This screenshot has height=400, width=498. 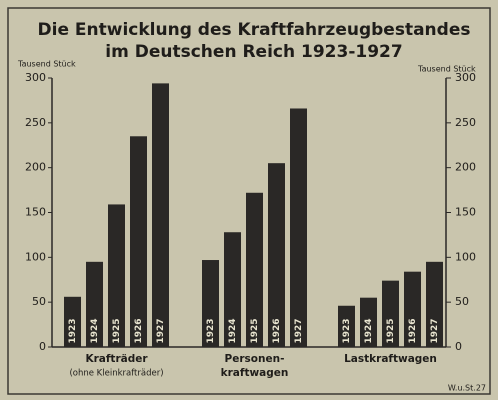 What do you see at coordinates (465, 77) in the screenshot?
I see `y2-tick-label: 300` at bounding box center [465, 77].